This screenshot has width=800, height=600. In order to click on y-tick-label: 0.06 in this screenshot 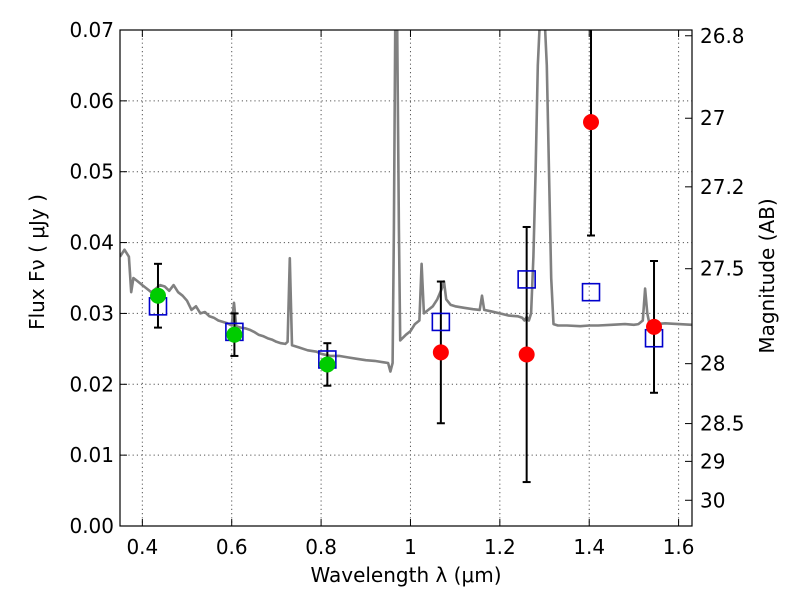, I will do `click(91, 101)`.